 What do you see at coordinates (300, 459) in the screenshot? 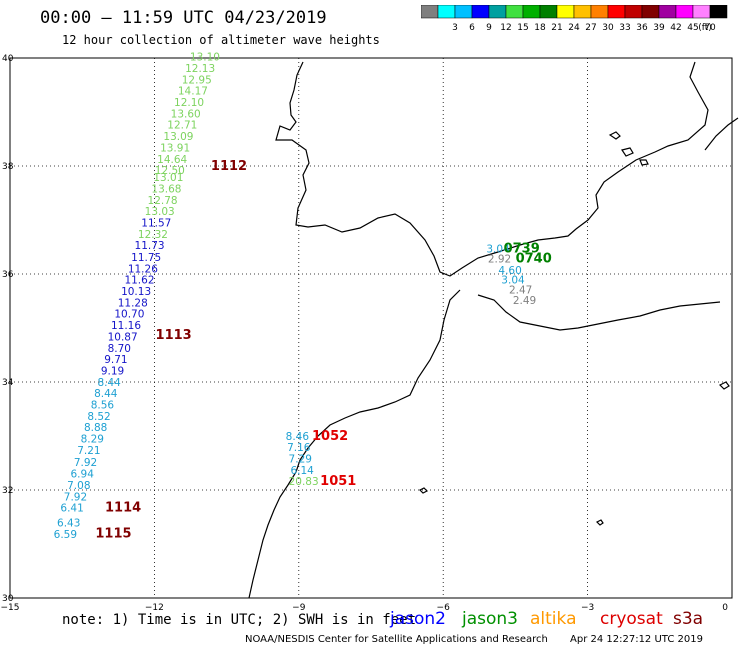
I see `wave-height-value: 7.29` at bounding box center [300, 459].